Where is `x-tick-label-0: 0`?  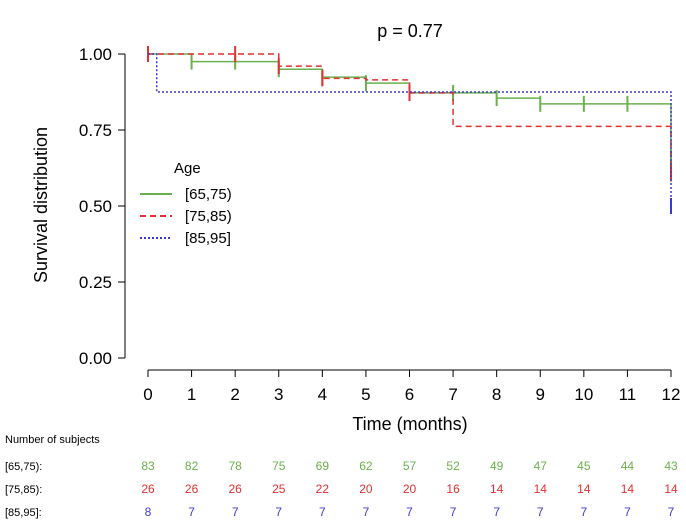
x-tick-label-0: 0 is located at coordinates (147, 394).